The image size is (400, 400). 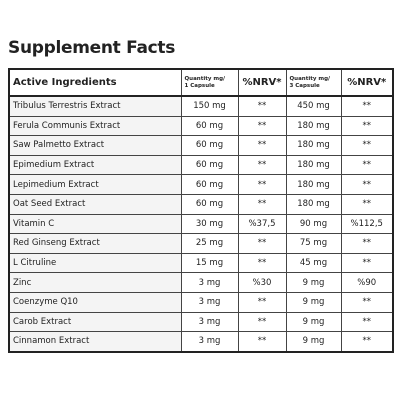 I want to click on table-row: Vitamin C 30 mg %37,5 90 mg %112,5, so click(x=201, y=224).